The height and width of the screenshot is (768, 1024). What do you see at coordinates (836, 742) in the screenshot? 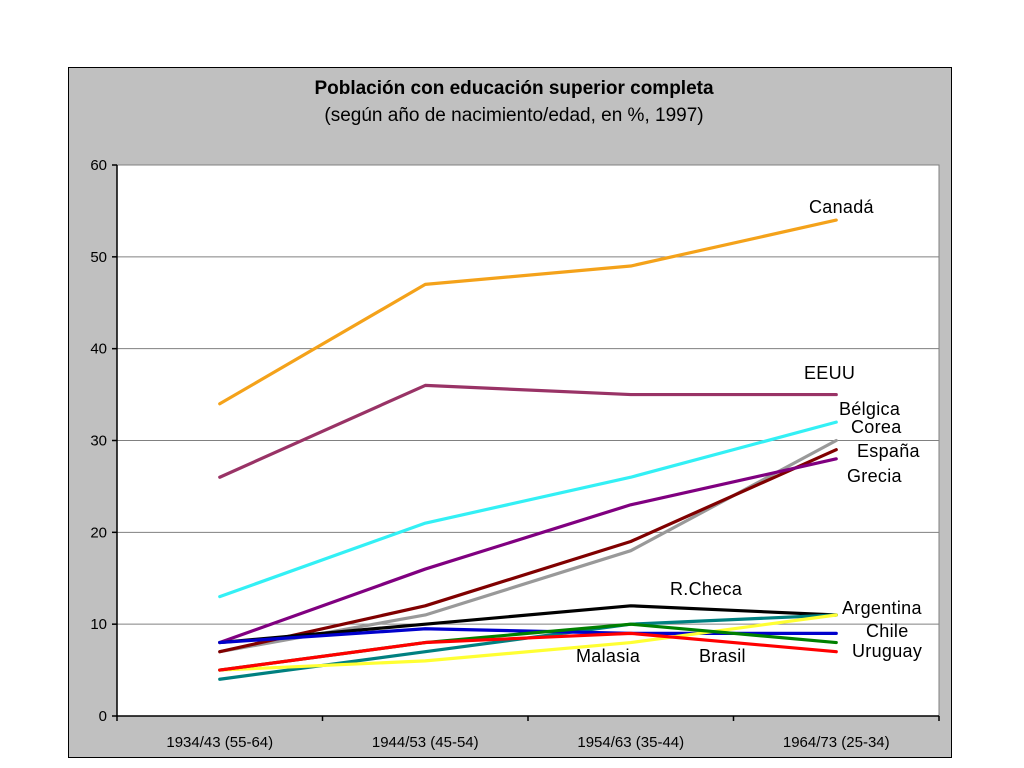
I see `x-category-label: 1964/73 (25-34)` at bounding box center [836, 742].